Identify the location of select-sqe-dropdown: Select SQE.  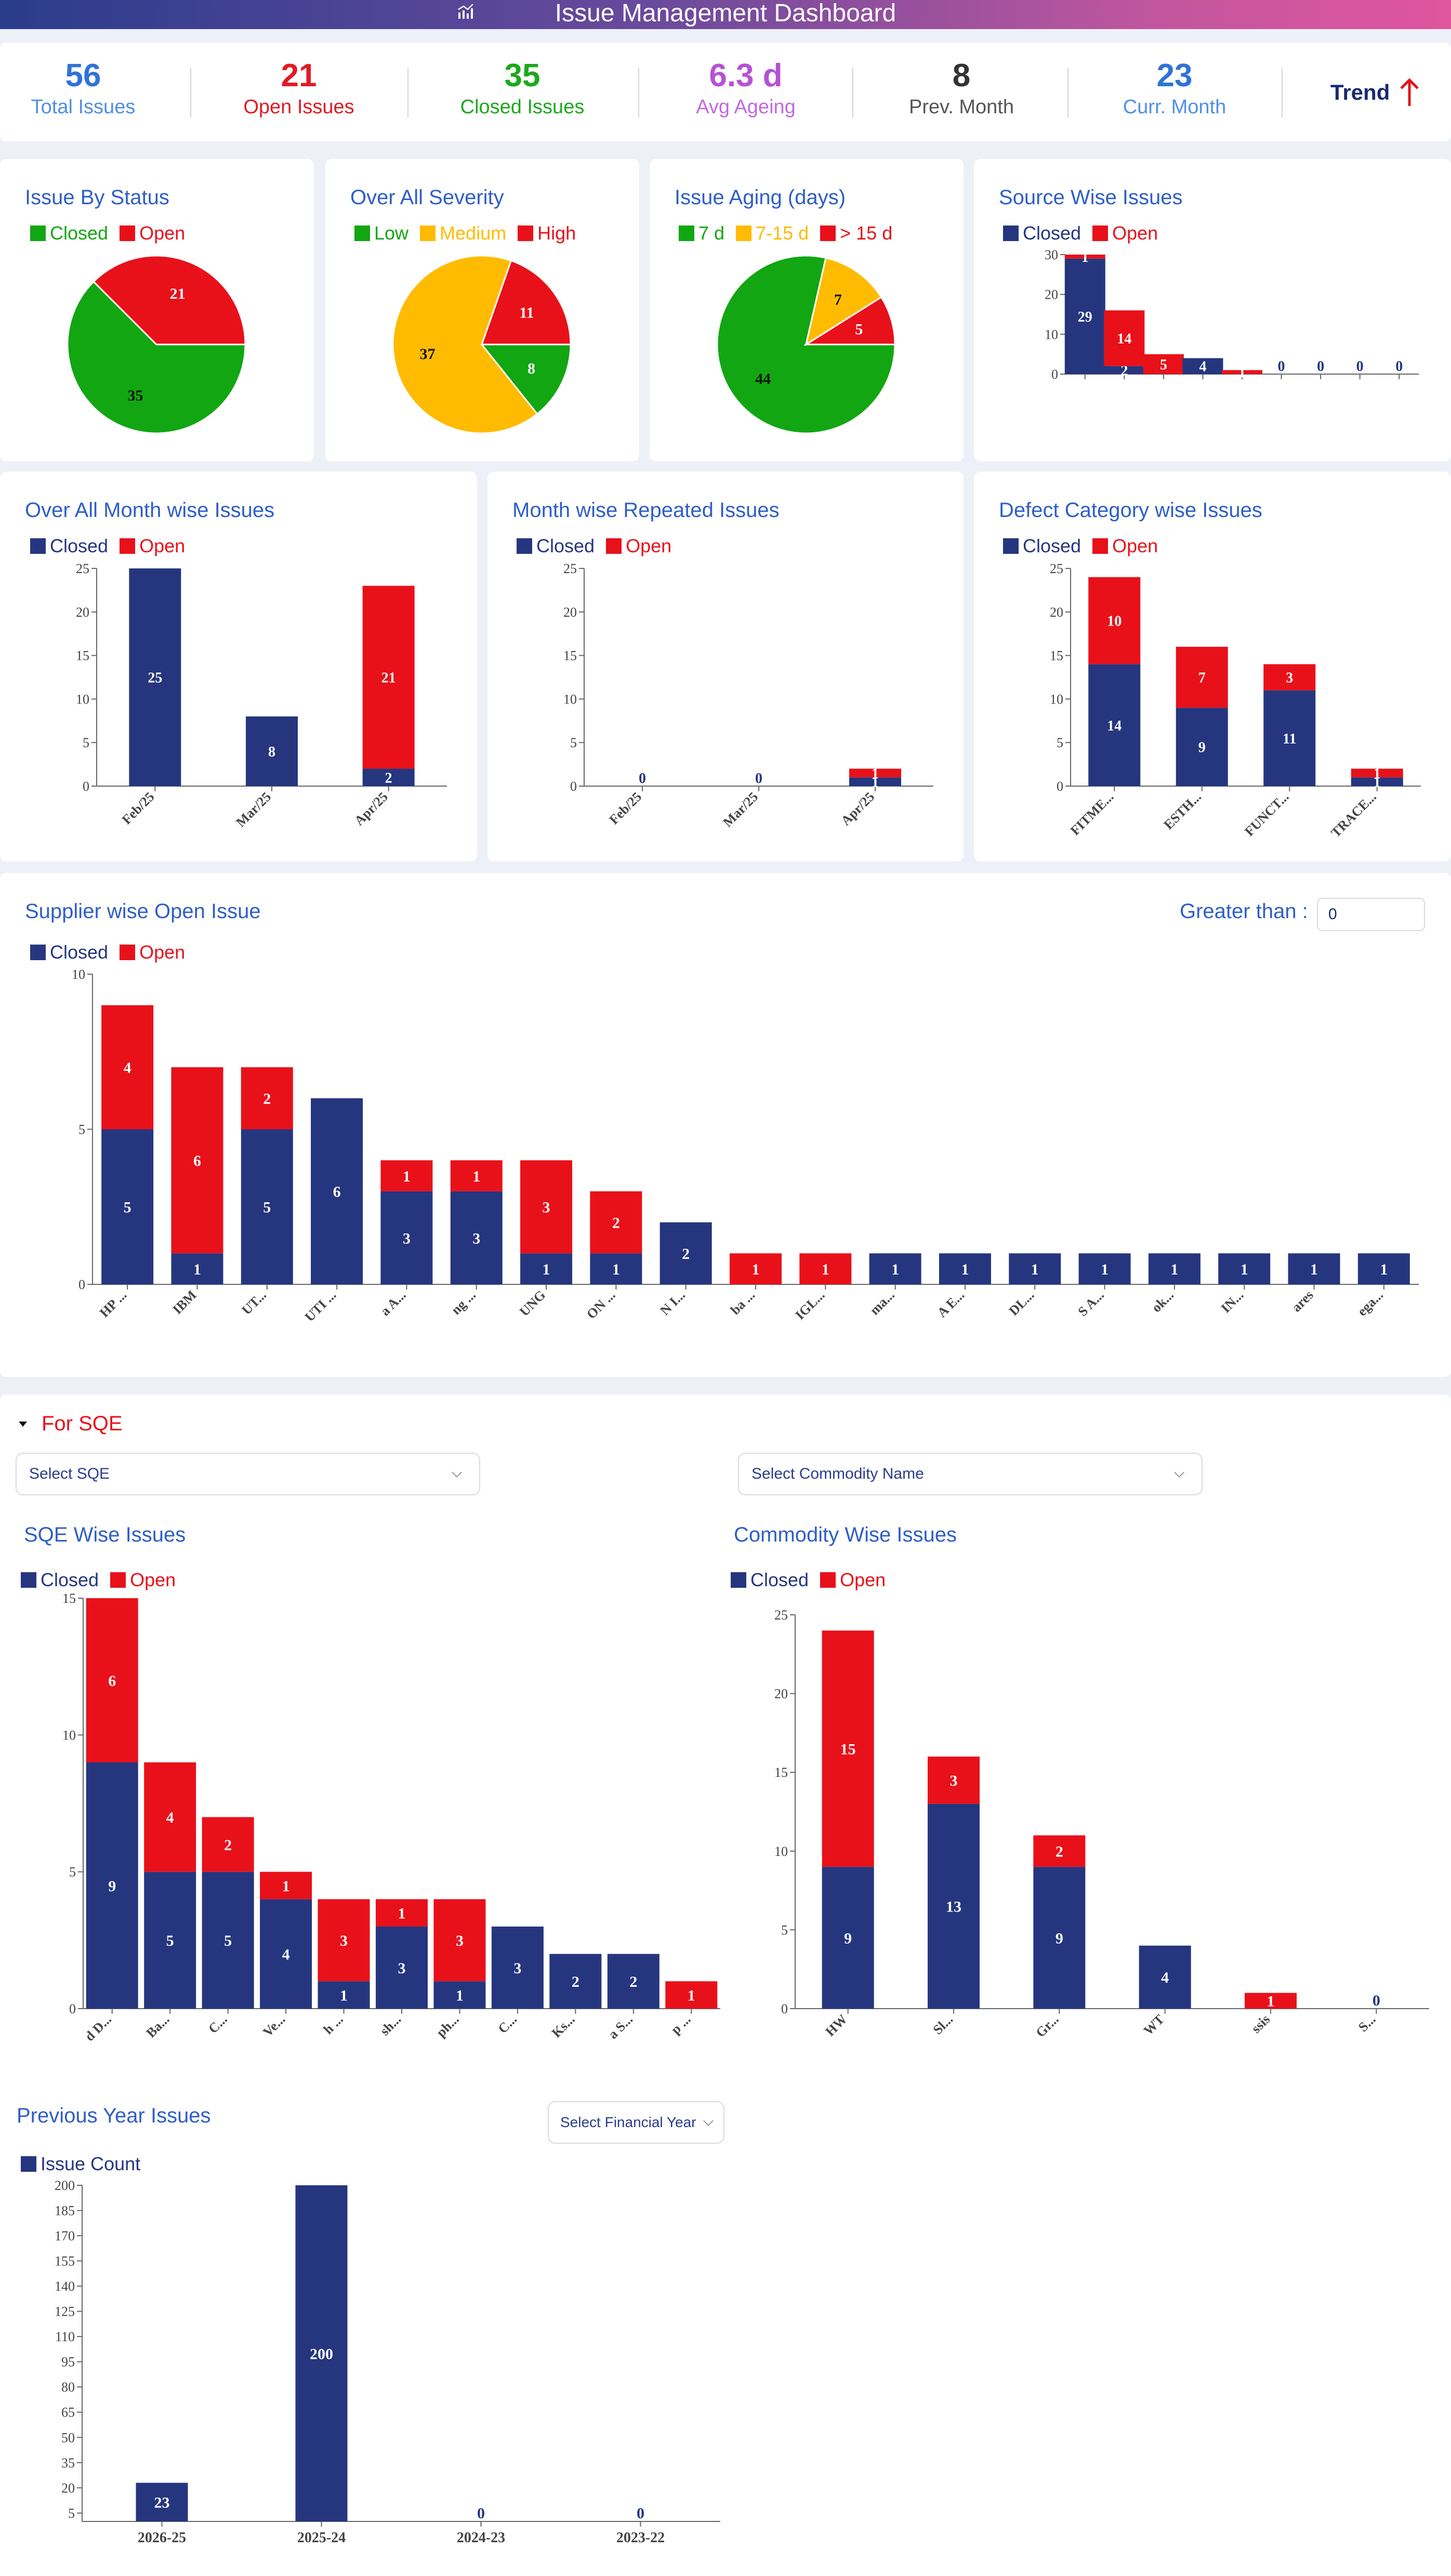
(248, 1474).